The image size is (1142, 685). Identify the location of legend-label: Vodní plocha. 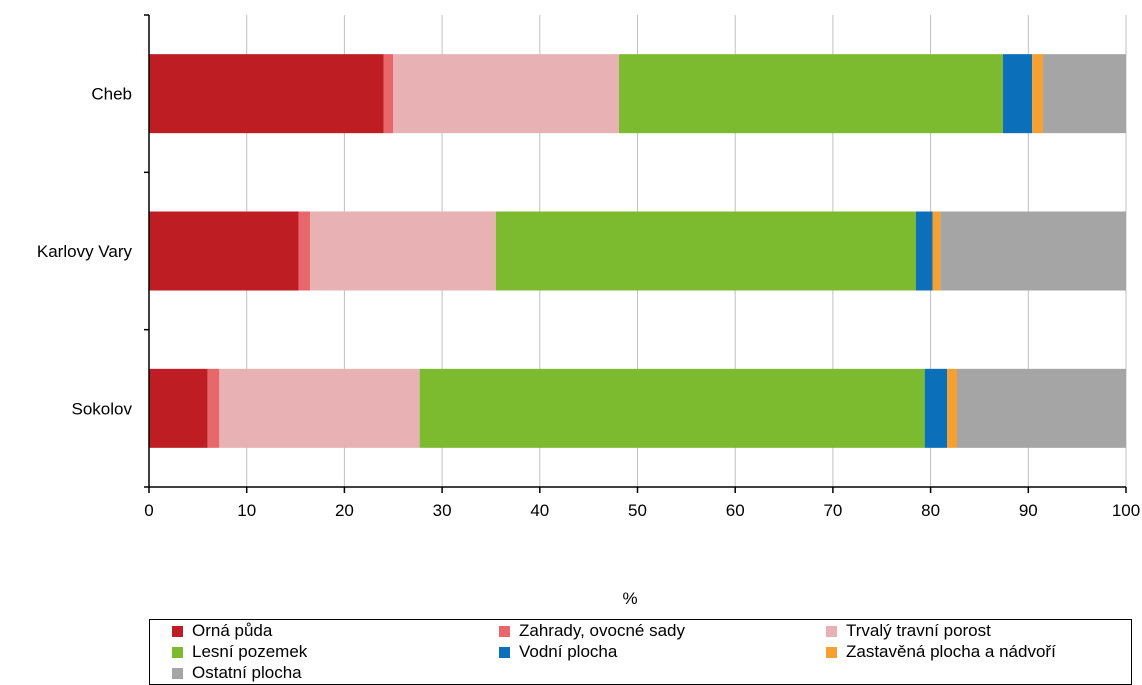
(568, 651).